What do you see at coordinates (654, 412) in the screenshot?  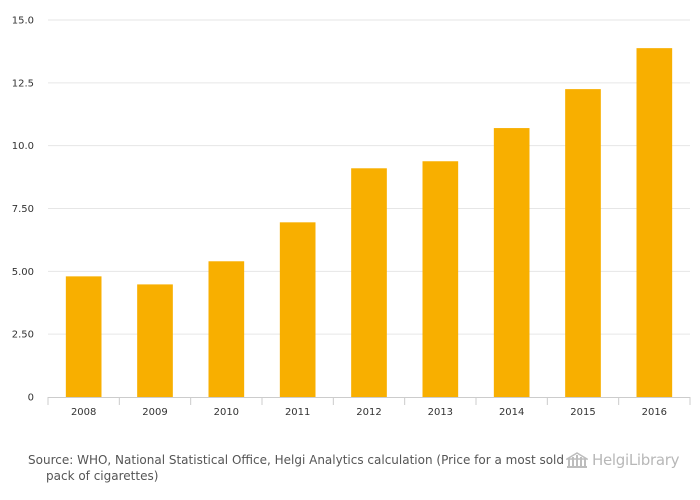 I see `x-tick-label: 2016` at bounding box center [654, 412].